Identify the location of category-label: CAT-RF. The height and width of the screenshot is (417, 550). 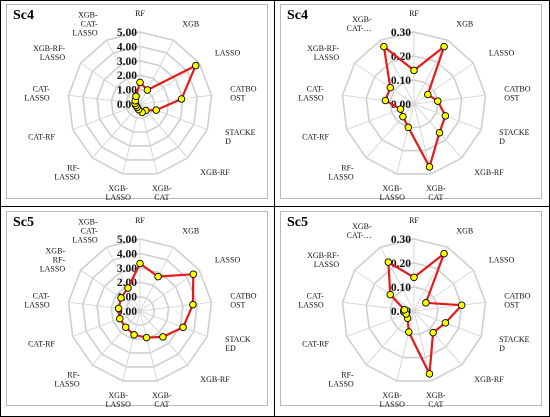
(41, 343).